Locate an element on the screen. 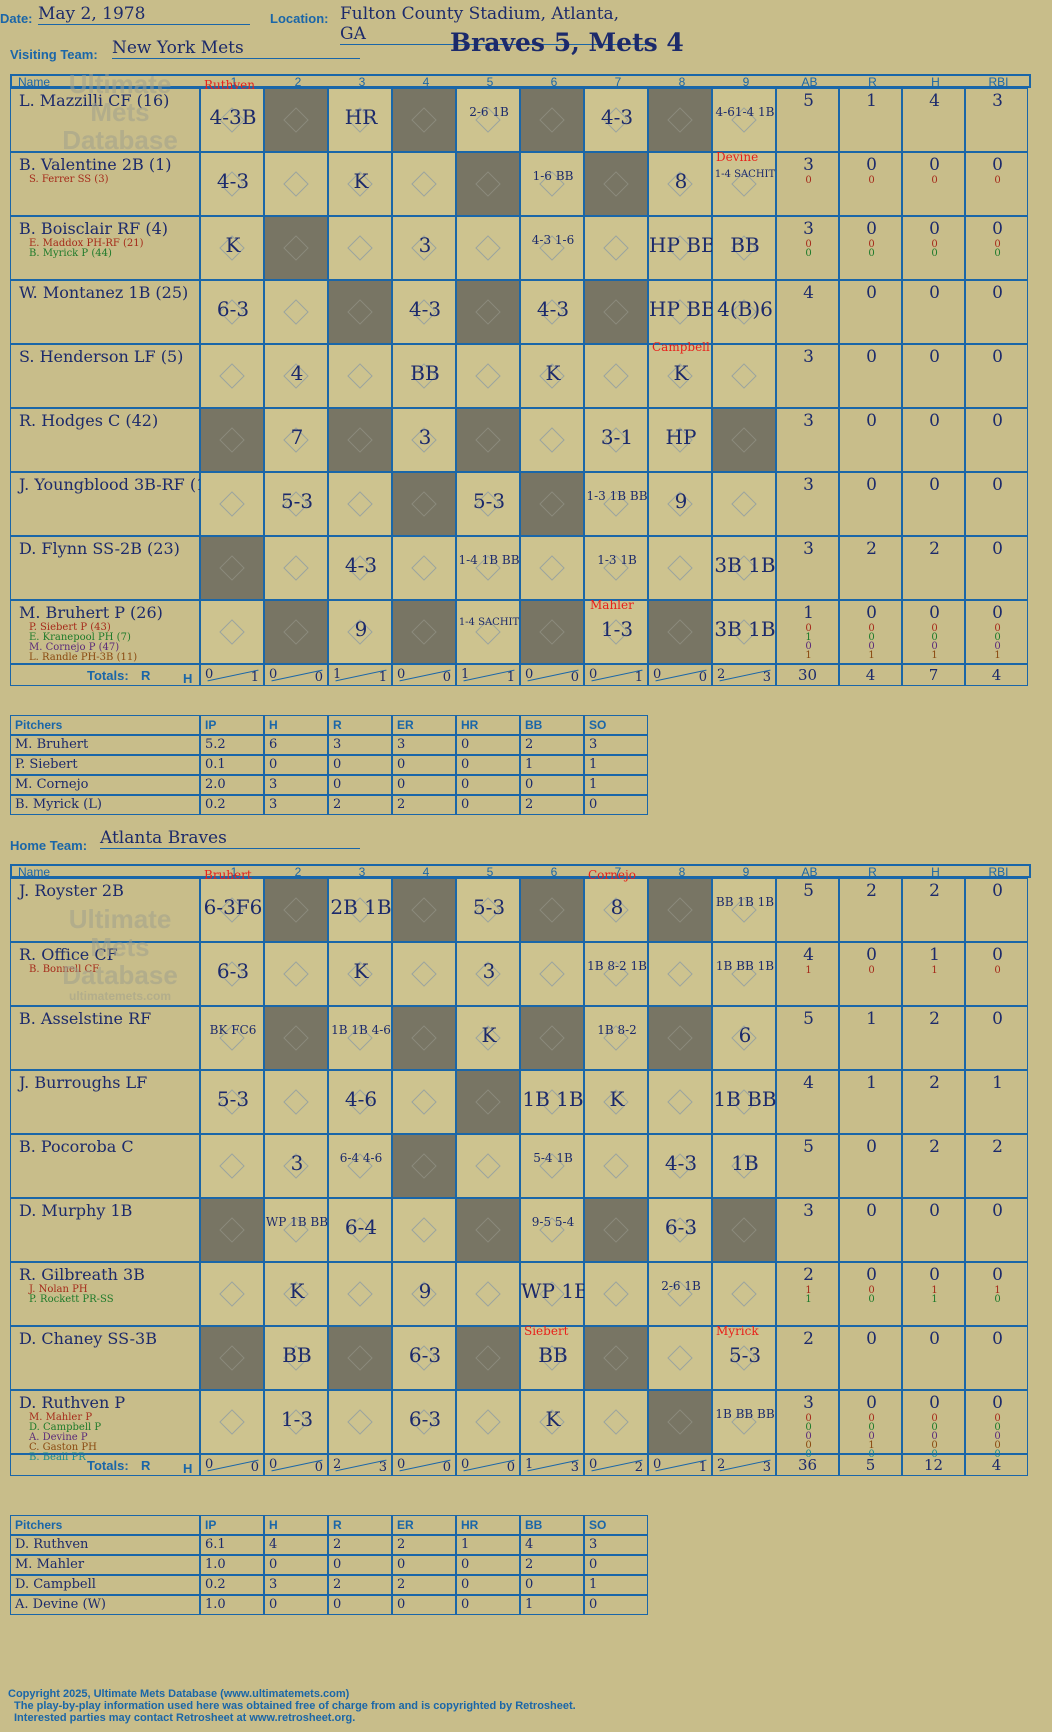  pitcher-stat: 0 is located at coordinates (296, 1565).